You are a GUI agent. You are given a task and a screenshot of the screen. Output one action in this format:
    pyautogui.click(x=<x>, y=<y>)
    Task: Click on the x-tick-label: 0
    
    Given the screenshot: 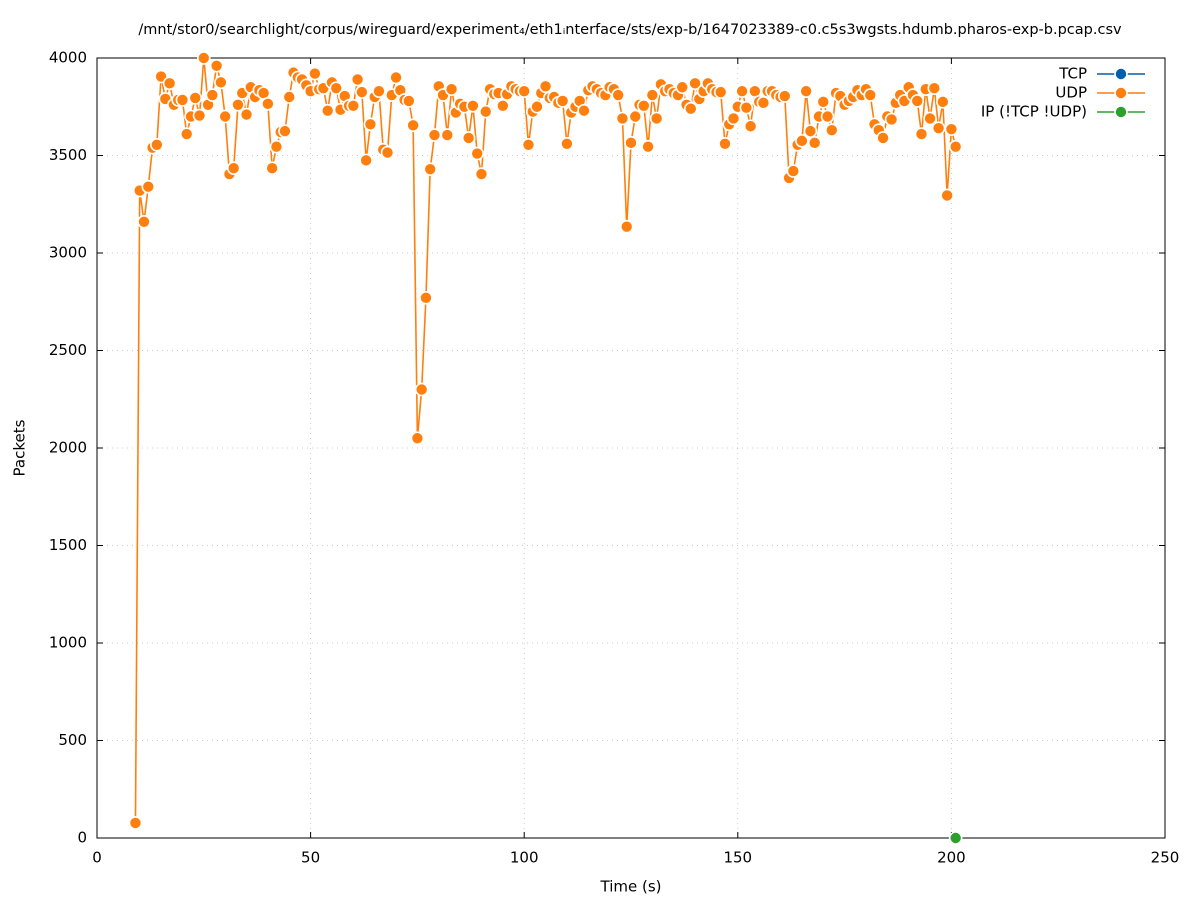 What is the action you would take?
    pyautogui.click(x=97, y=858)
    